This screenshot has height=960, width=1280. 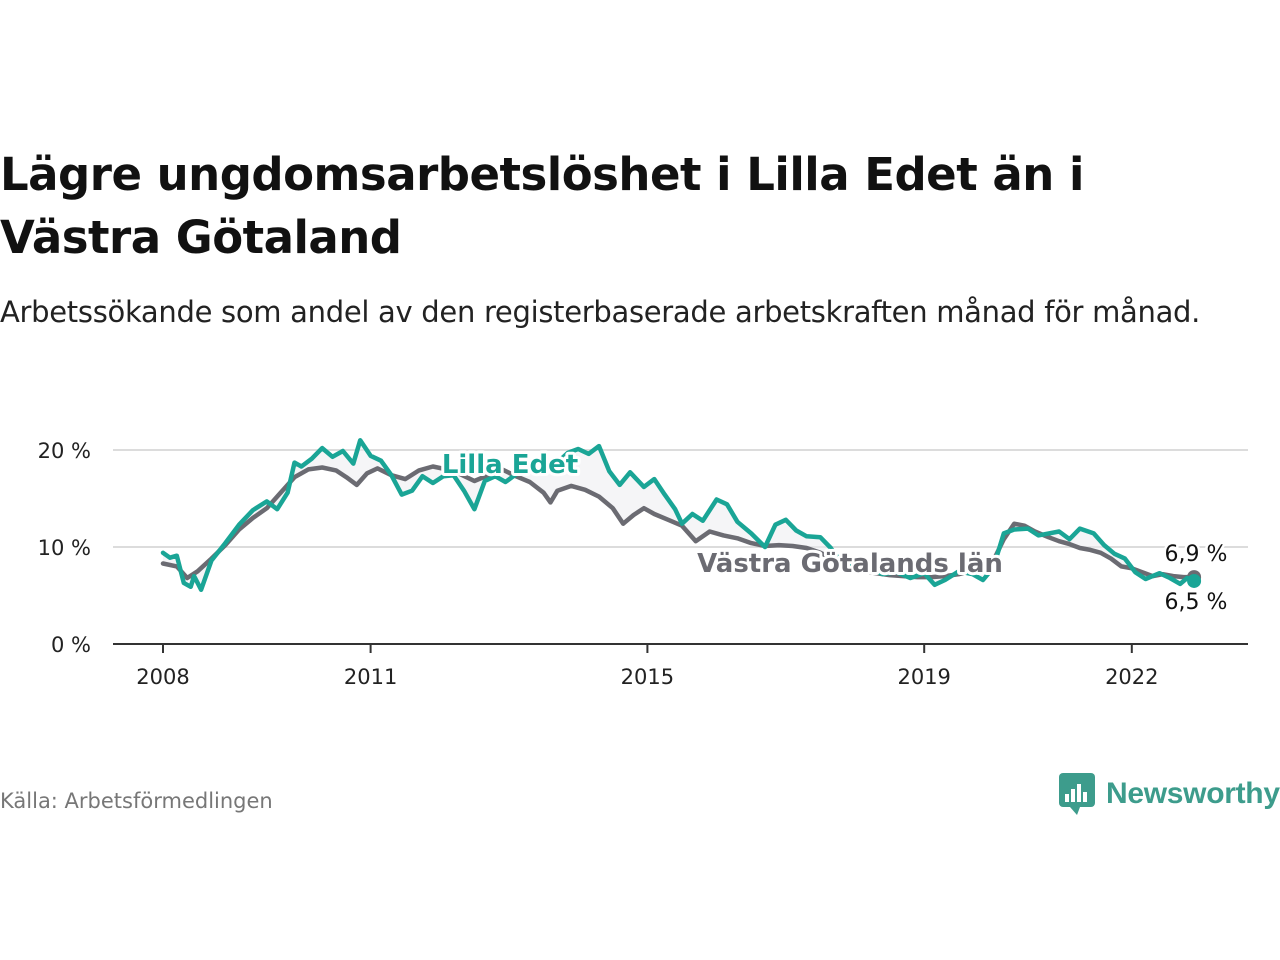 I want to click on x-tick-label: 2008, so click(x=162, y=677).